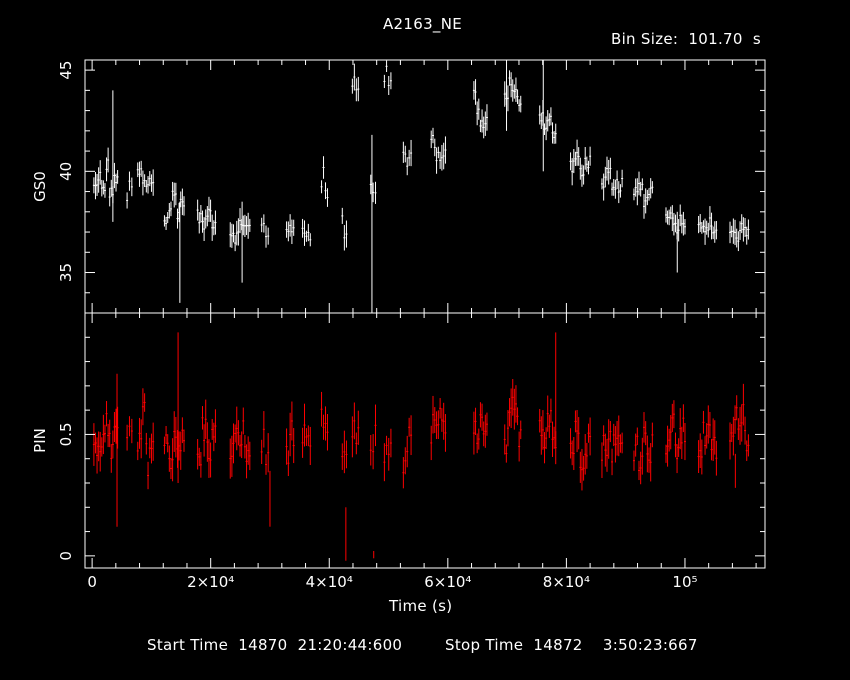  What do you see at coordinates (571, 645) in the screenshot?
I see `stop-time-label: Stop Time 14872 3:50:23:667` at bounding box center [571, 645].